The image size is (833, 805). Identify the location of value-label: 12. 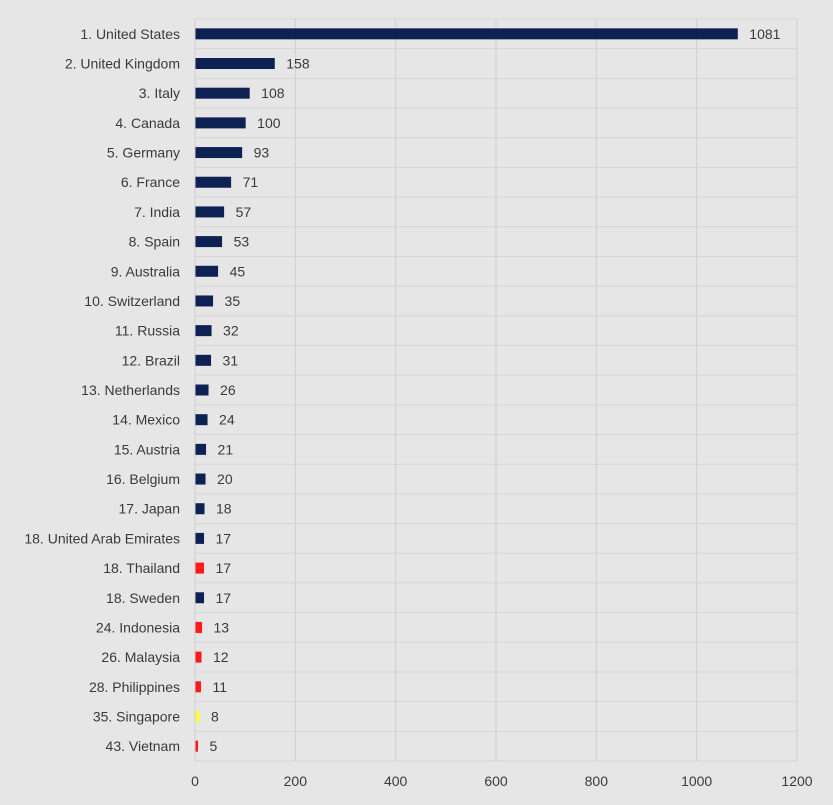
(221, 657).